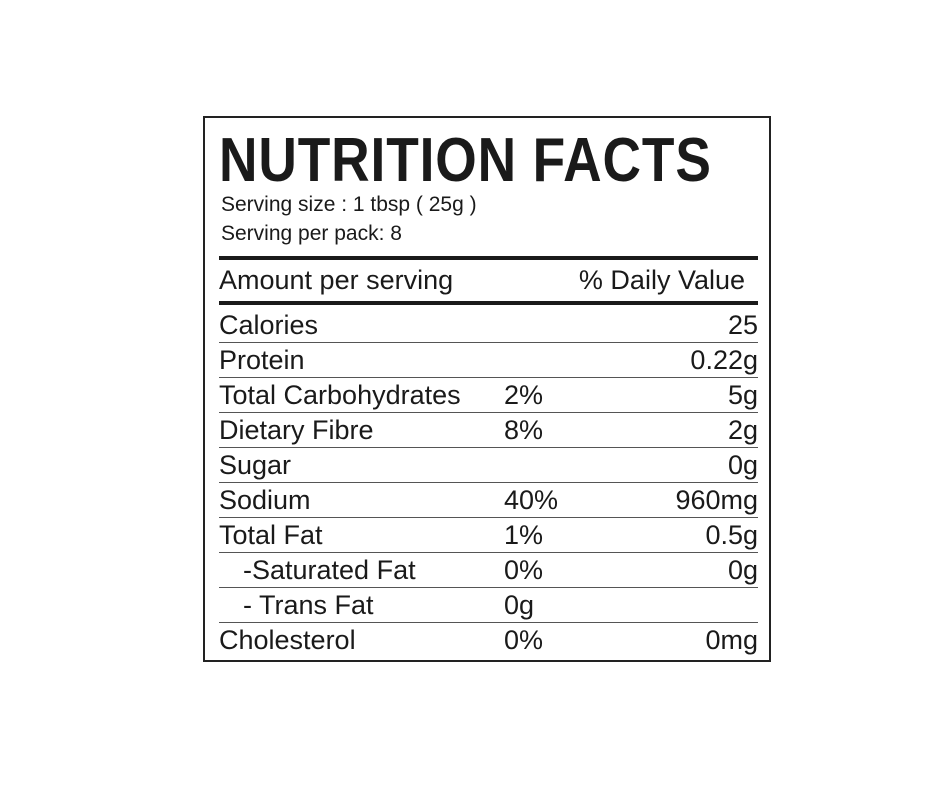  I want to click on nutrient-amount: 960mg, so click(716, 500).